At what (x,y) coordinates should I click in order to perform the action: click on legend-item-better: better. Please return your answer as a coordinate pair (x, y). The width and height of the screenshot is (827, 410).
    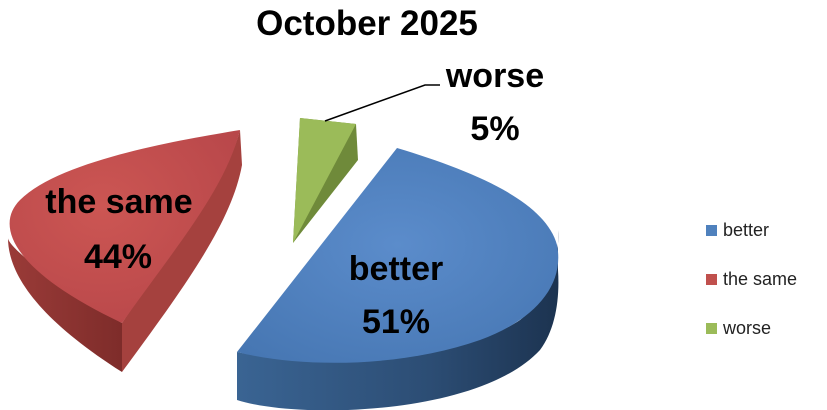
    Looking at the image, I should click on (751, 230).